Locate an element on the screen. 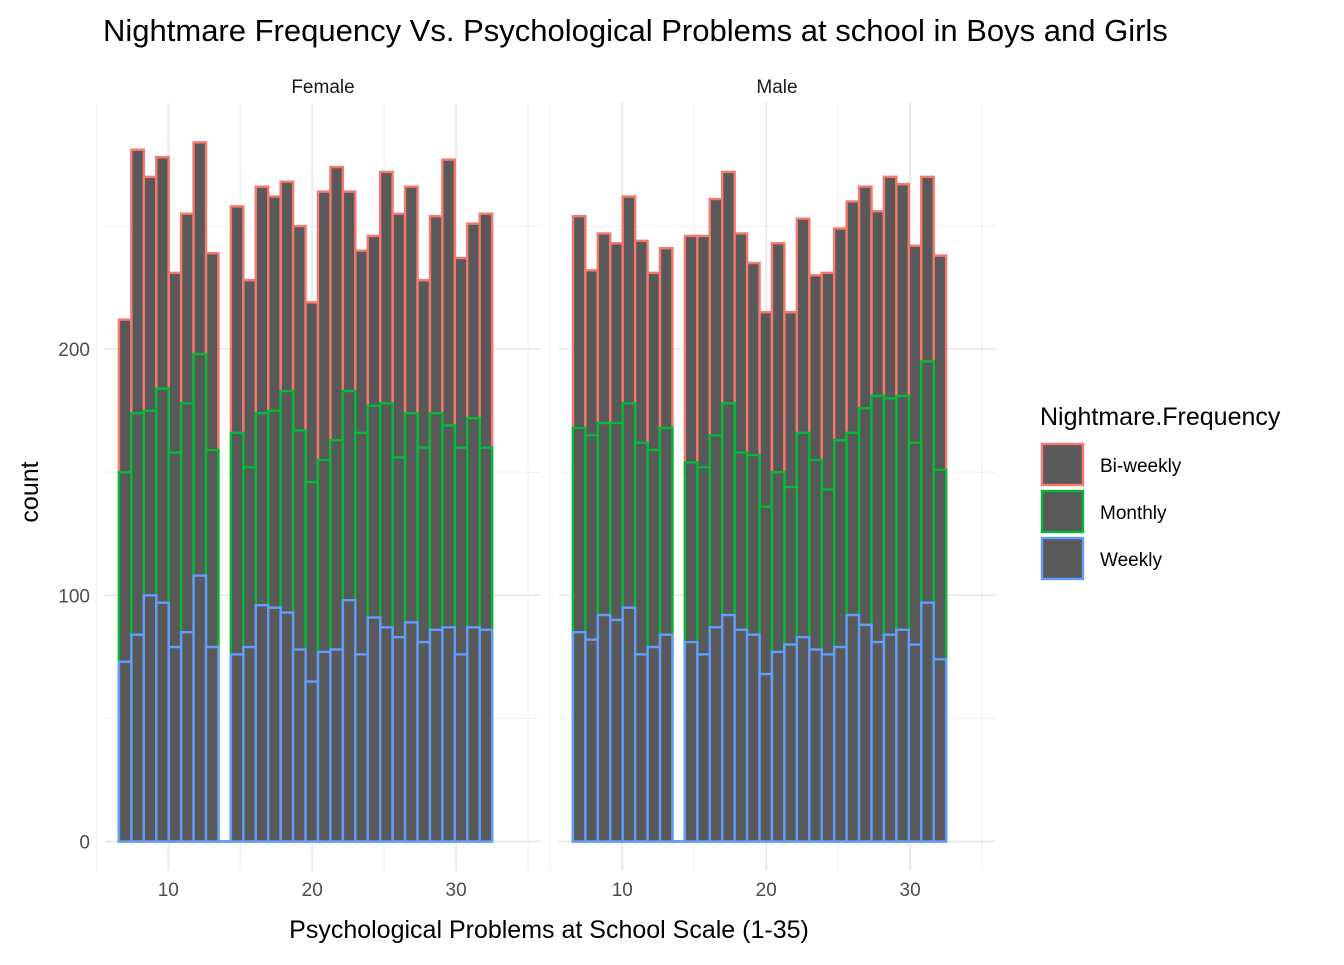 The width and height of the screenshot is (1344, 965). y-axis-title: count is located at coordinates (30, 491).